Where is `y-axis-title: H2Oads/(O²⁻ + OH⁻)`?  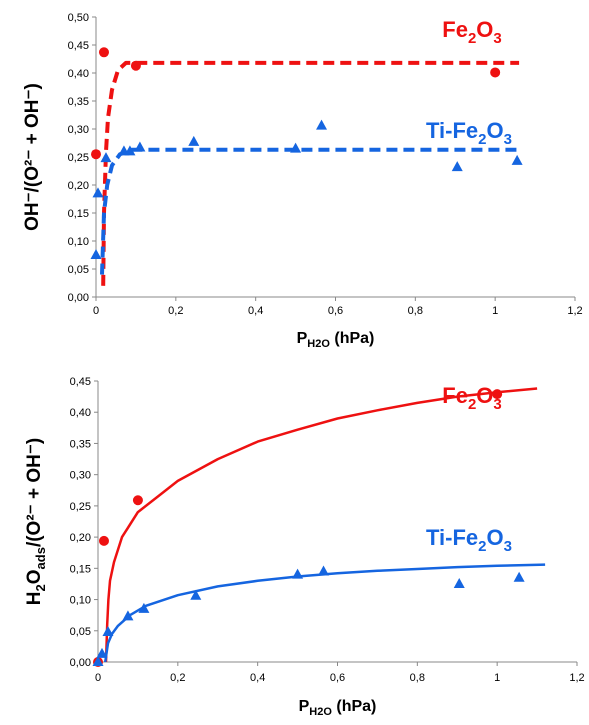
y-axis-title: H2Oads/(O²⁻ + OH⁻) is located at coordinates (36, 521).